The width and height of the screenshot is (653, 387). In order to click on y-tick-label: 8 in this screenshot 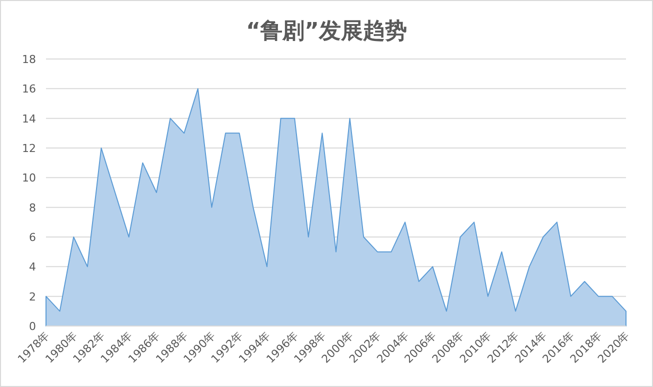, I will do `click(32, 207)`.